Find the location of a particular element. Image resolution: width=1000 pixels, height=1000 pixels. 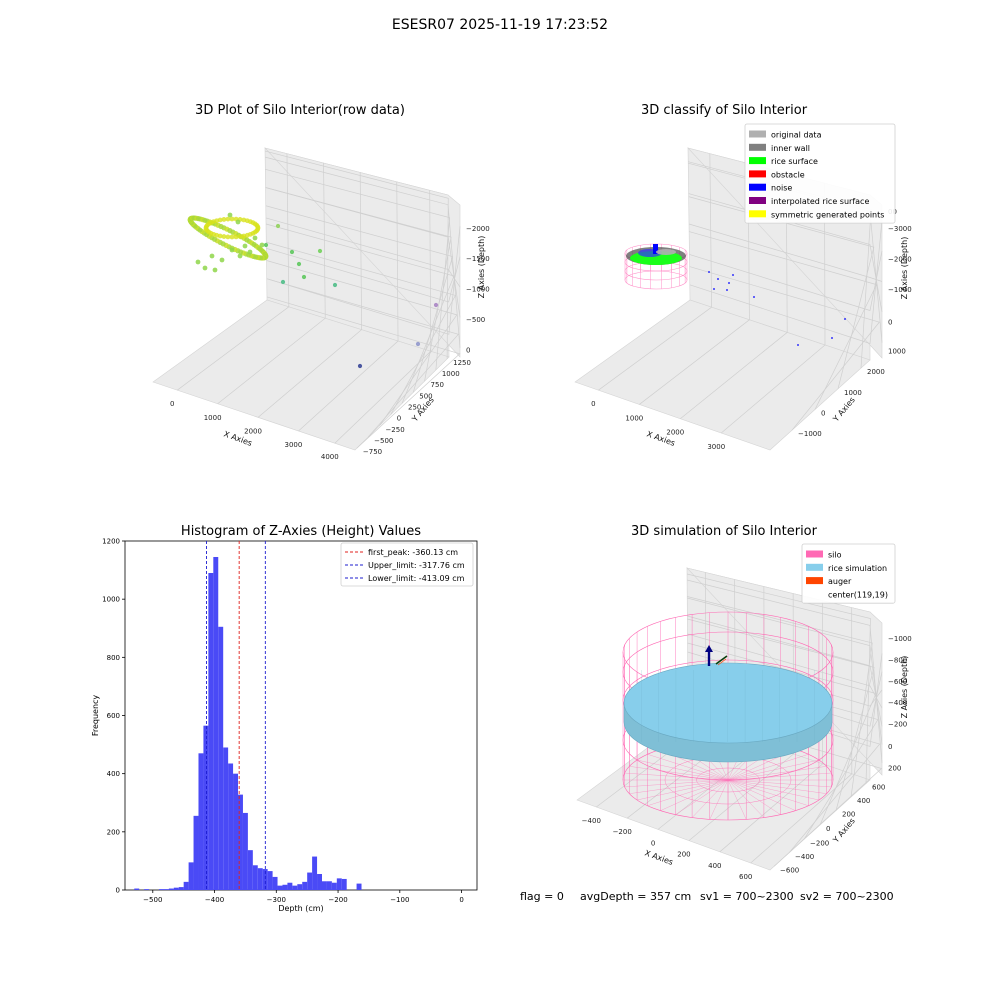

x-tick-label: −300 is located at coordinates (276, 900).